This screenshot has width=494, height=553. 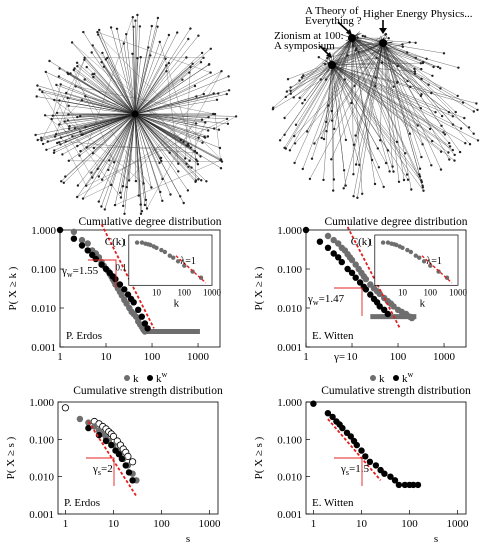 I want to click on y-tick-label: 0.010, so click(x=289, y=478).